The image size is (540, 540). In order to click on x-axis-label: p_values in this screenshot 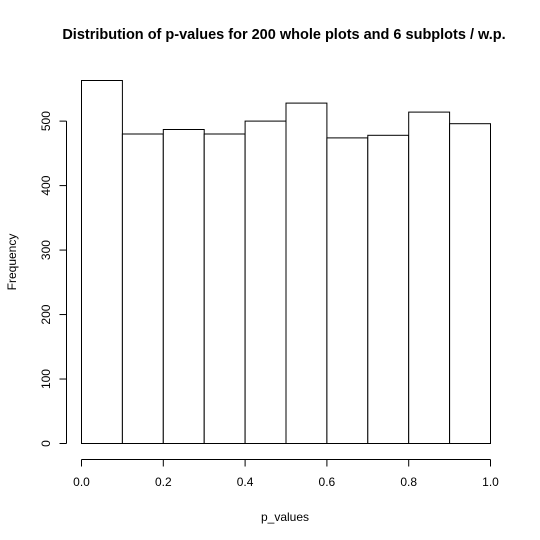, I will do `click(285, 517)`.